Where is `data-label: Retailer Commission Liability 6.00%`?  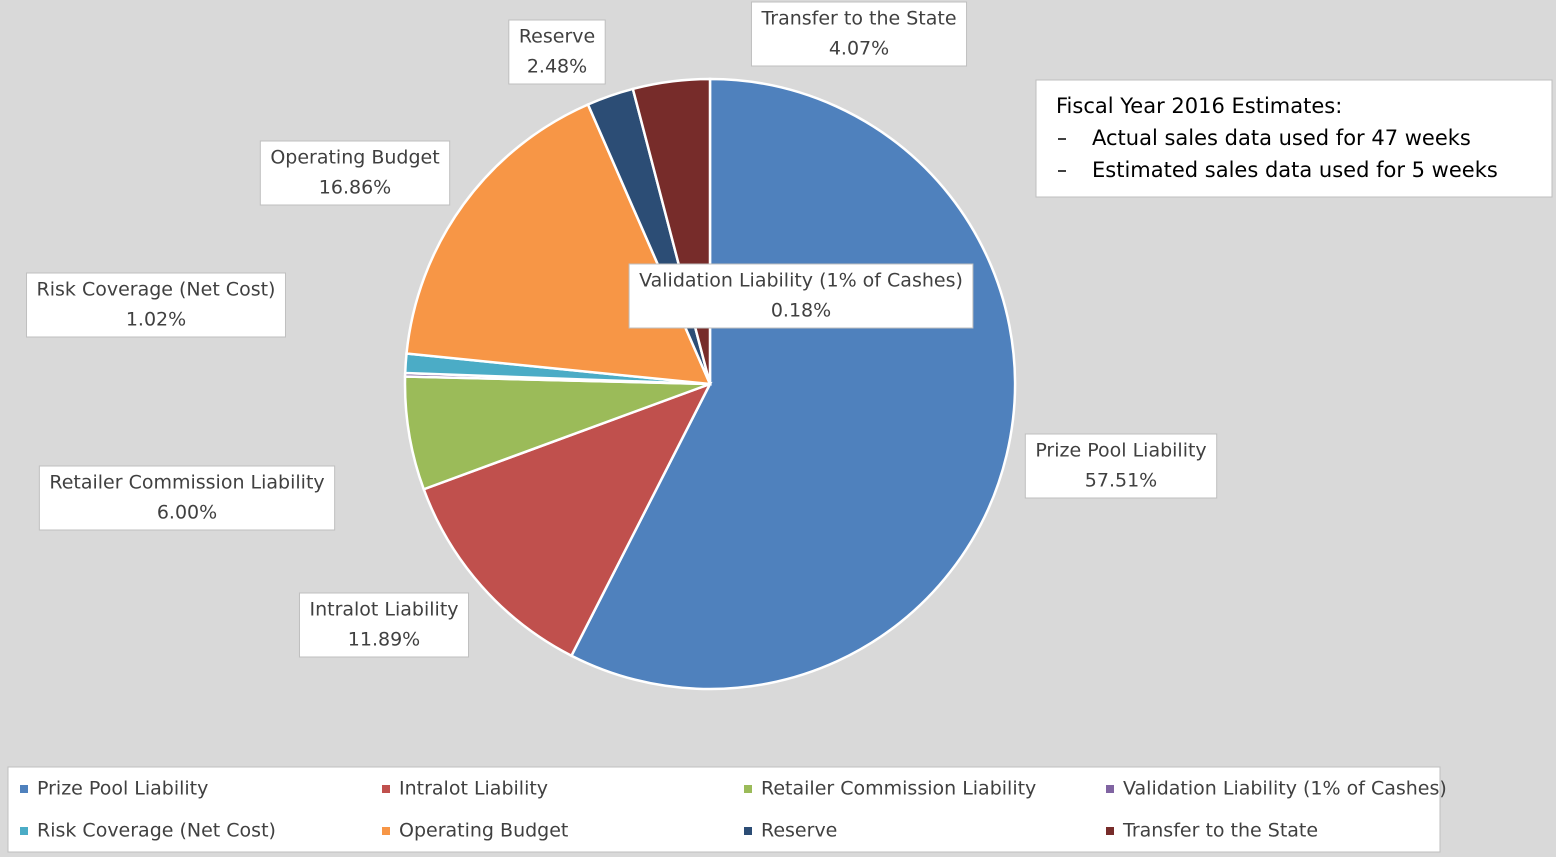
data-label: Retailer Commission Liability 6.00% is located at coordinates (187, 498).